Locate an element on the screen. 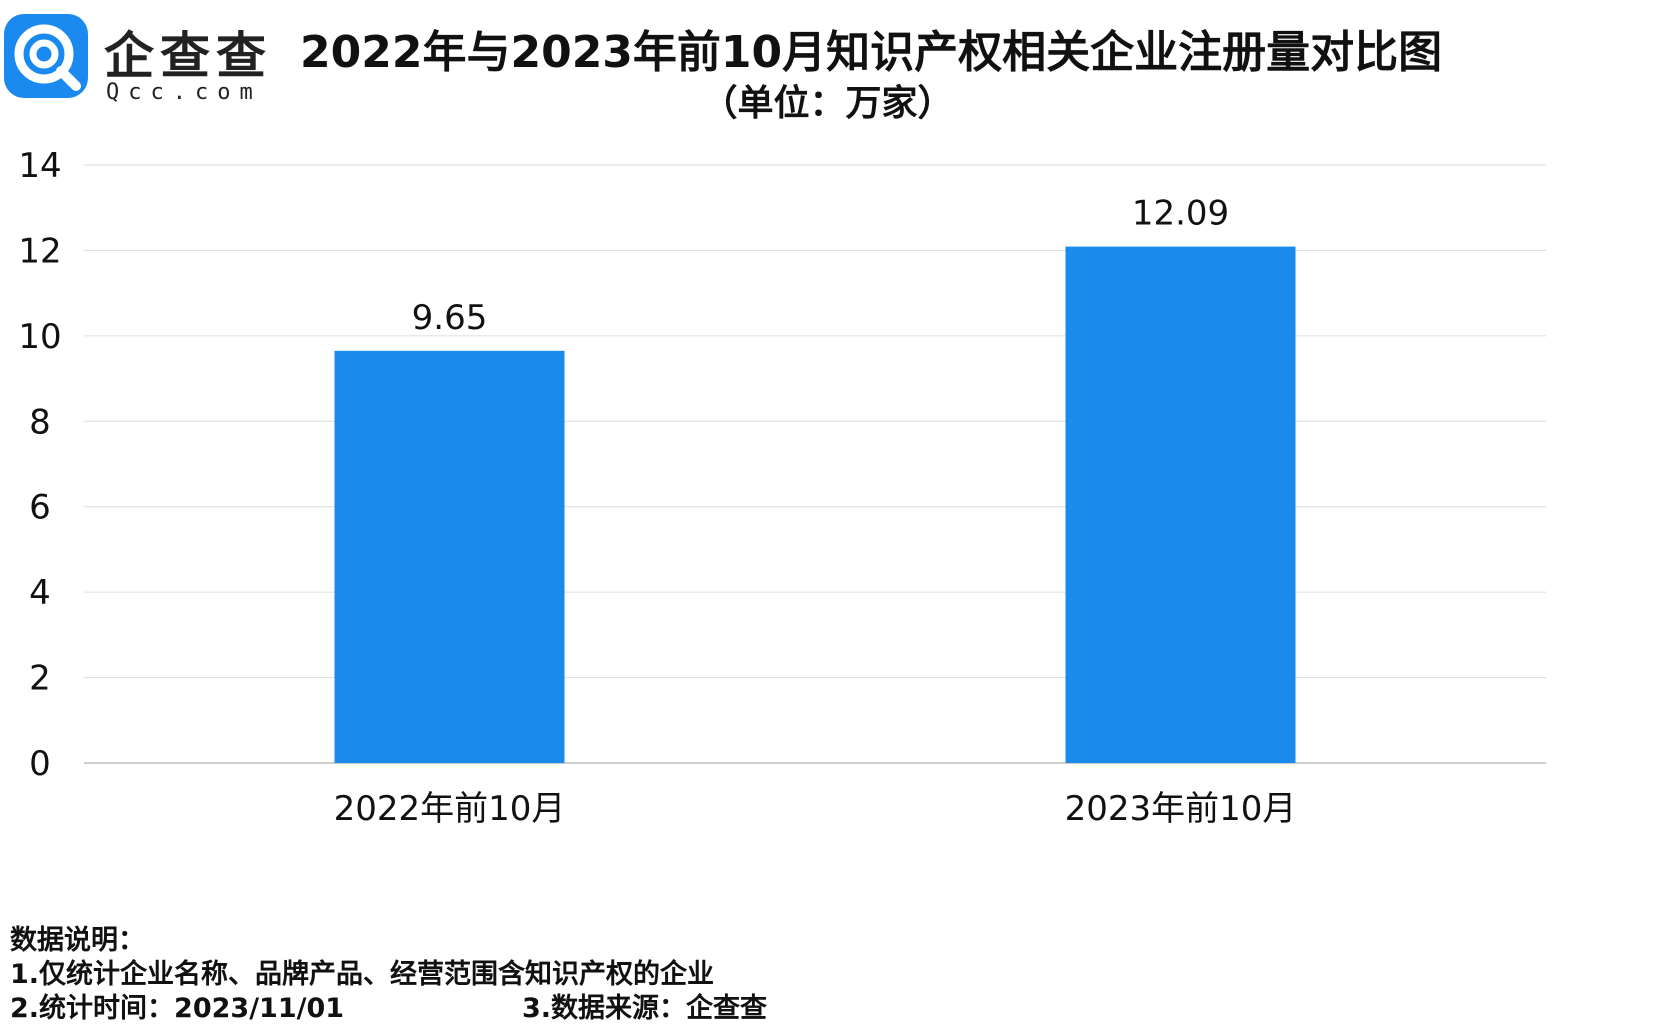  y-tick-label: 12 is located at coordinates (39, 251).